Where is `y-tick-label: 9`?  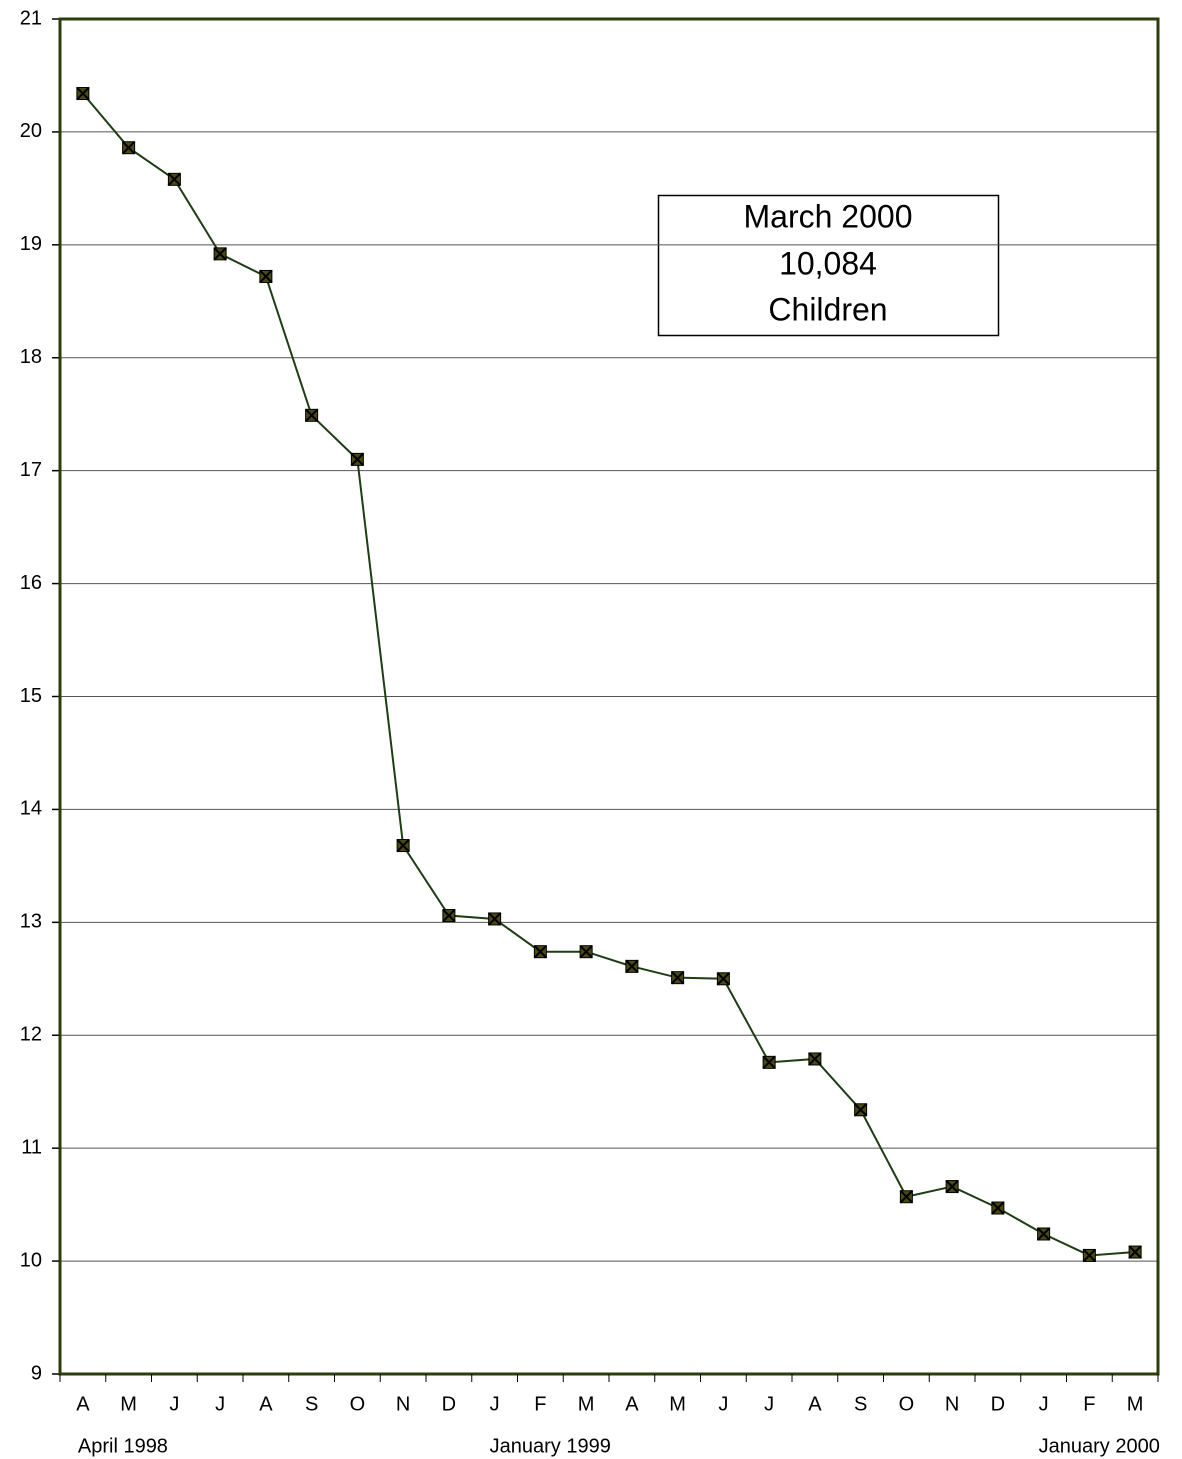 y-tick-label: 9 is located at coordinates (36, 1373).